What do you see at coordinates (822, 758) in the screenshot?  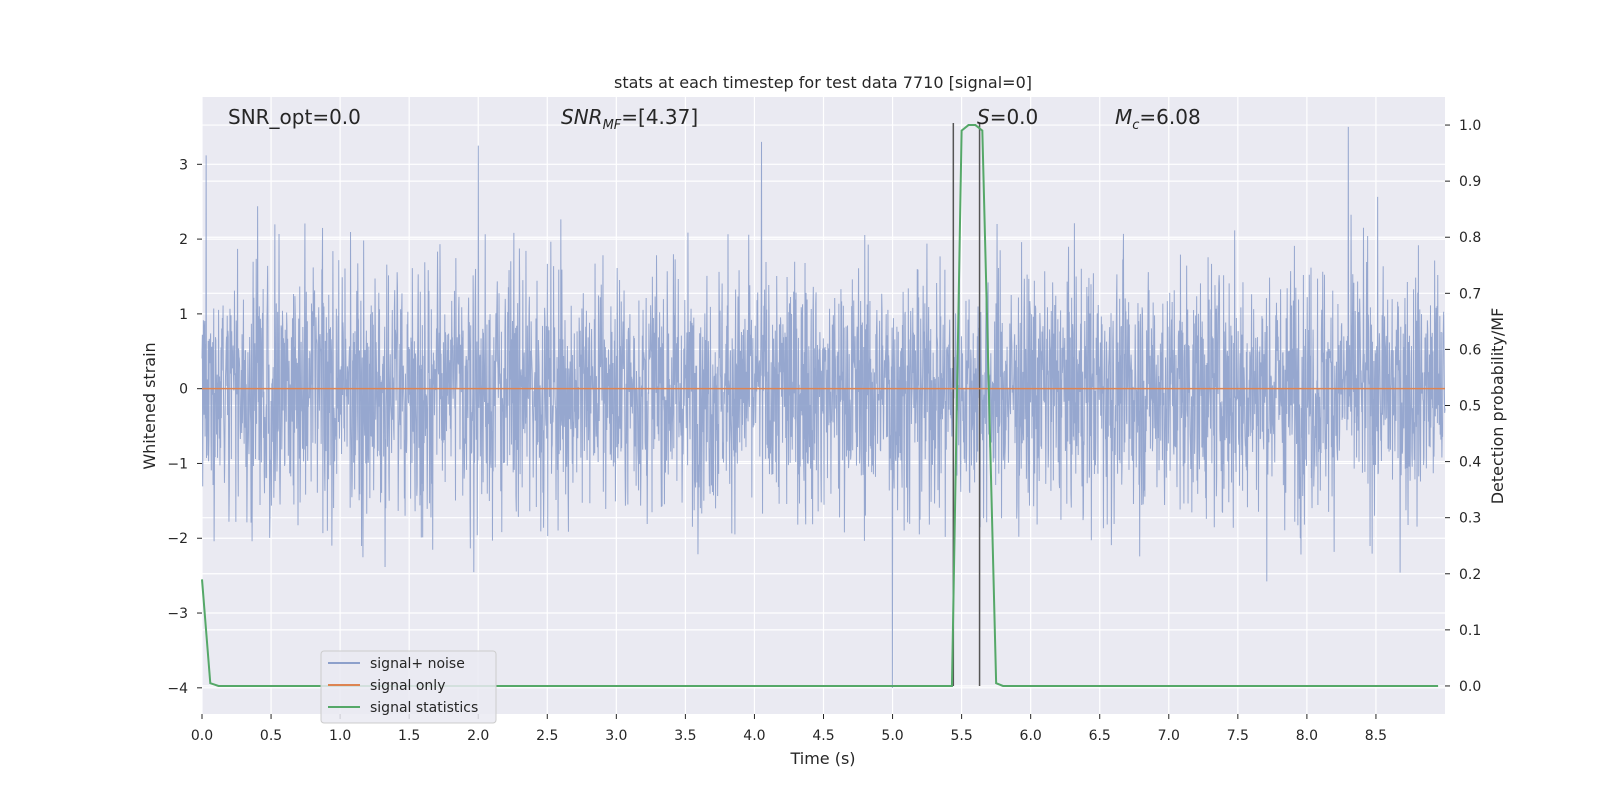 I see `x-axis-label: Time (s)` at bounding box center [822, 758].